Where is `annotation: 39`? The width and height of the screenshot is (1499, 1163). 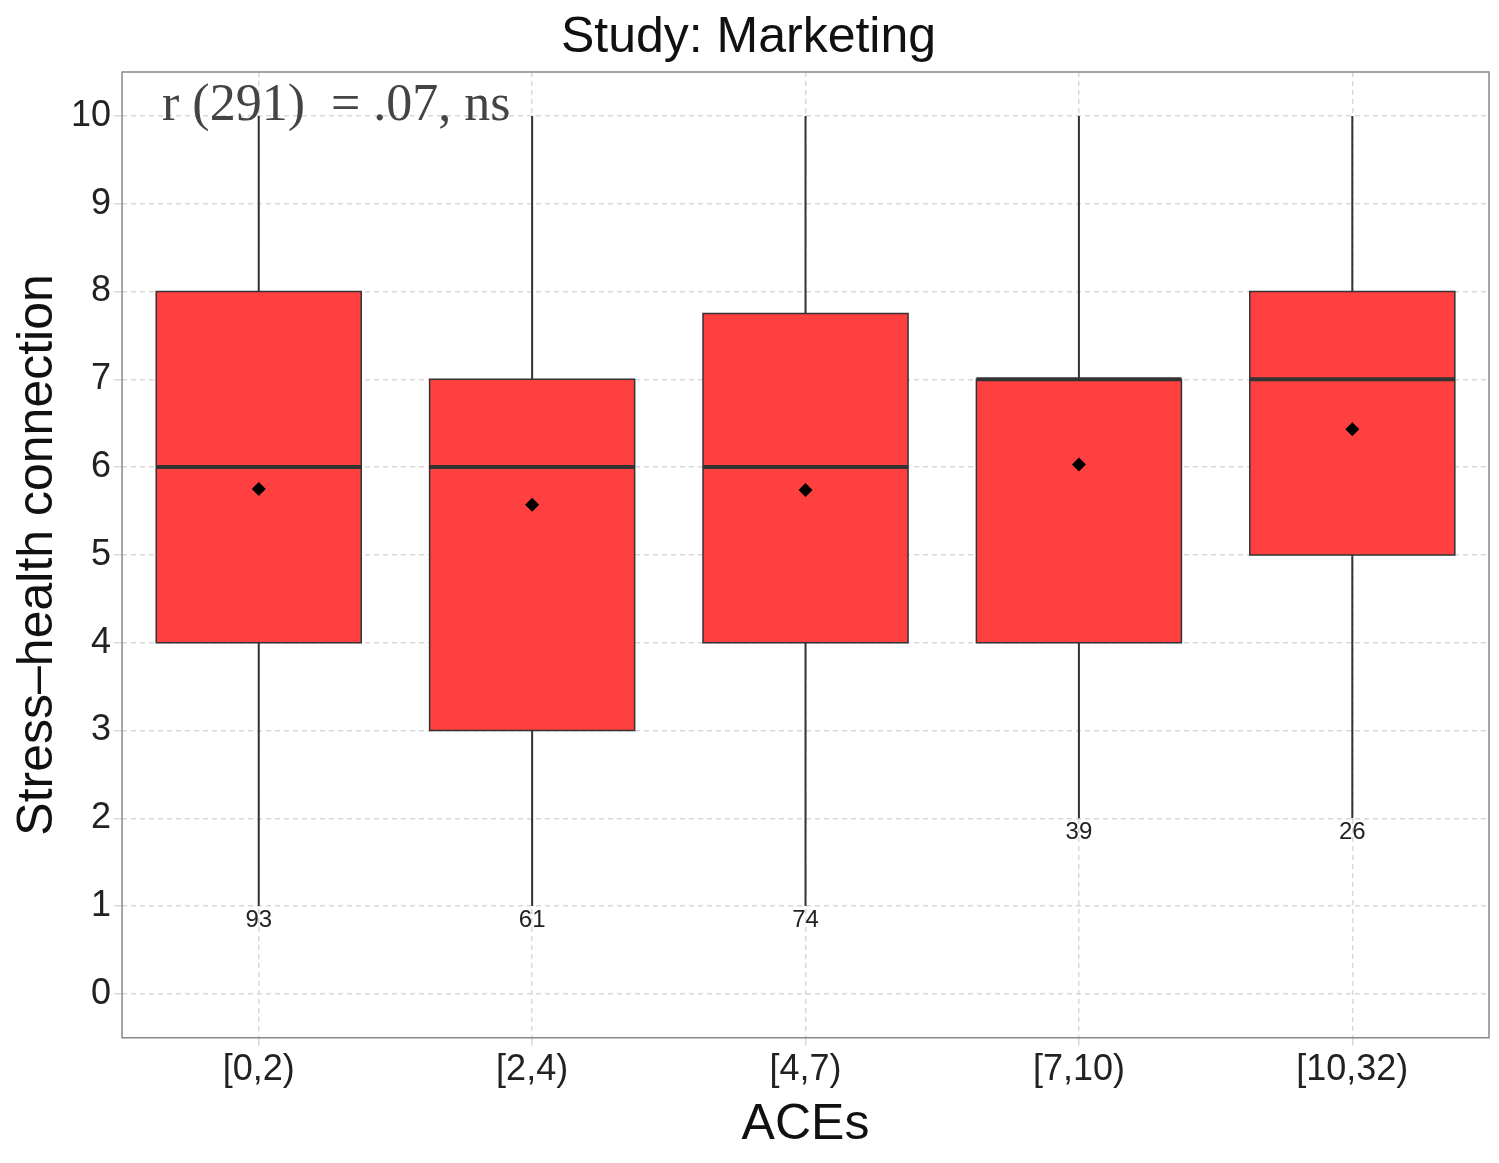
annotation: 39 is located at coordinates (1079, 830).